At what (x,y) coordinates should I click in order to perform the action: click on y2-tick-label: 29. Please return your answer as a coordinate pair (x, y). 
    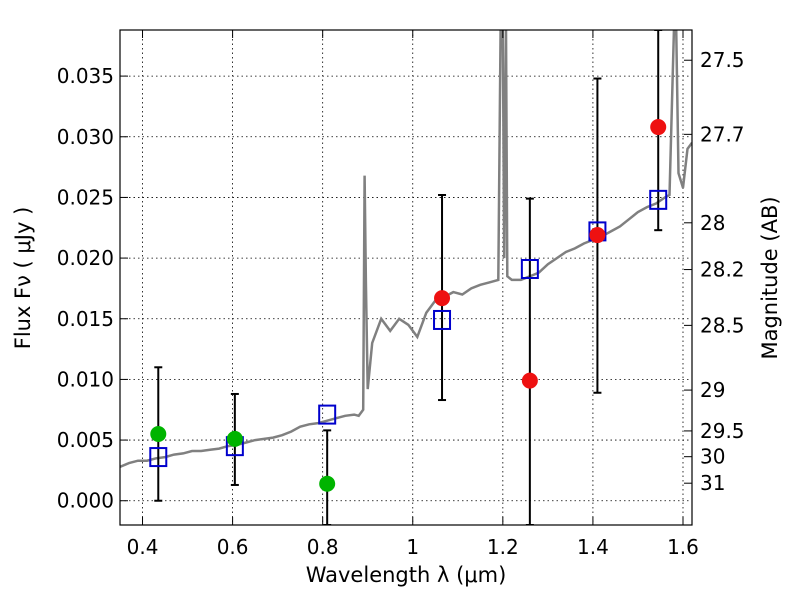
    Looking at the image, I should click on (712, 390).